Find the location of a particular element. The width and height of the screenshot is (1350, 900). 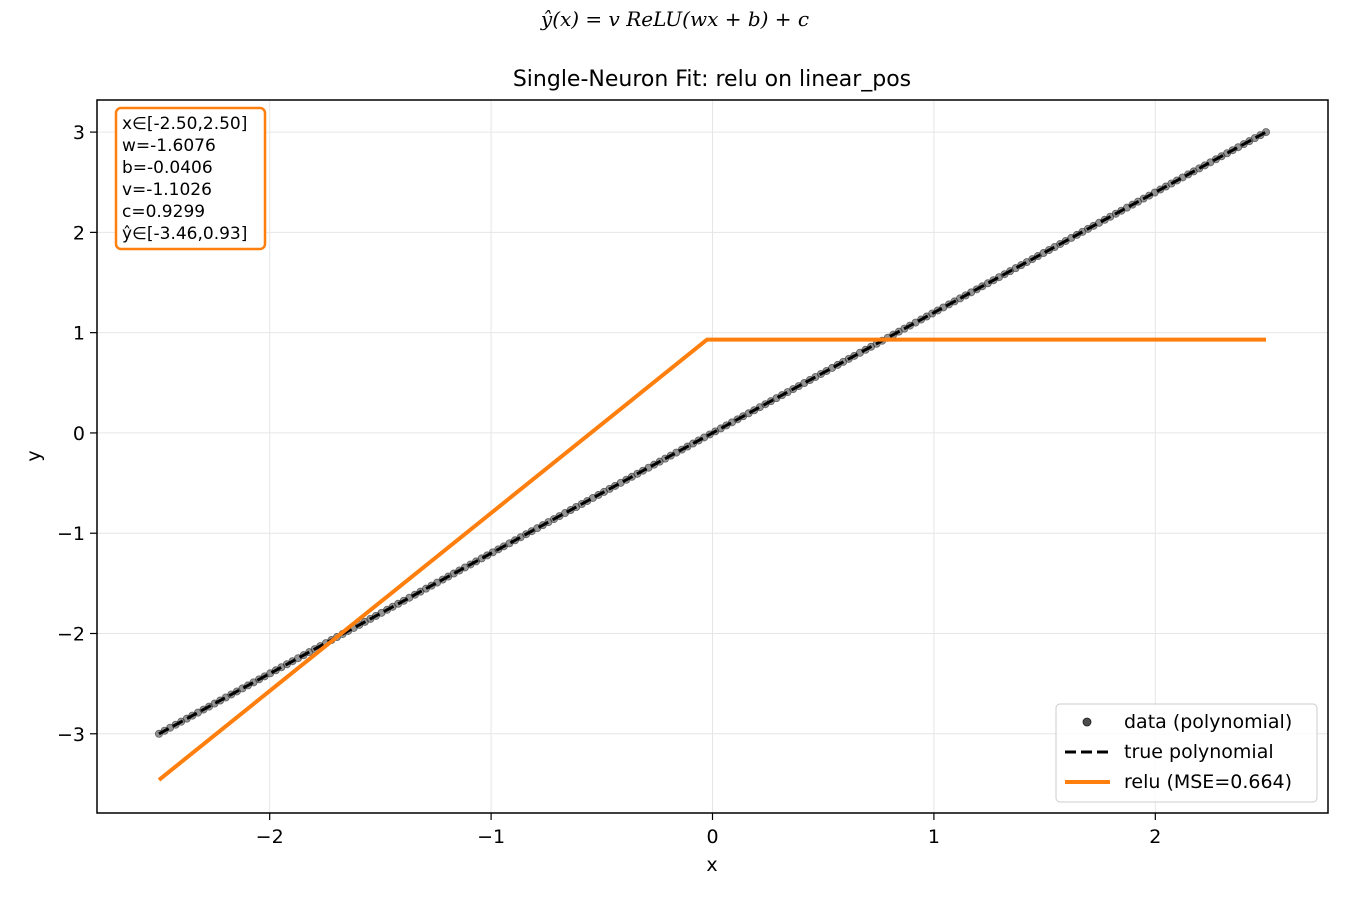

info-line: c=0.9299 is located at coordinates (163, 212).